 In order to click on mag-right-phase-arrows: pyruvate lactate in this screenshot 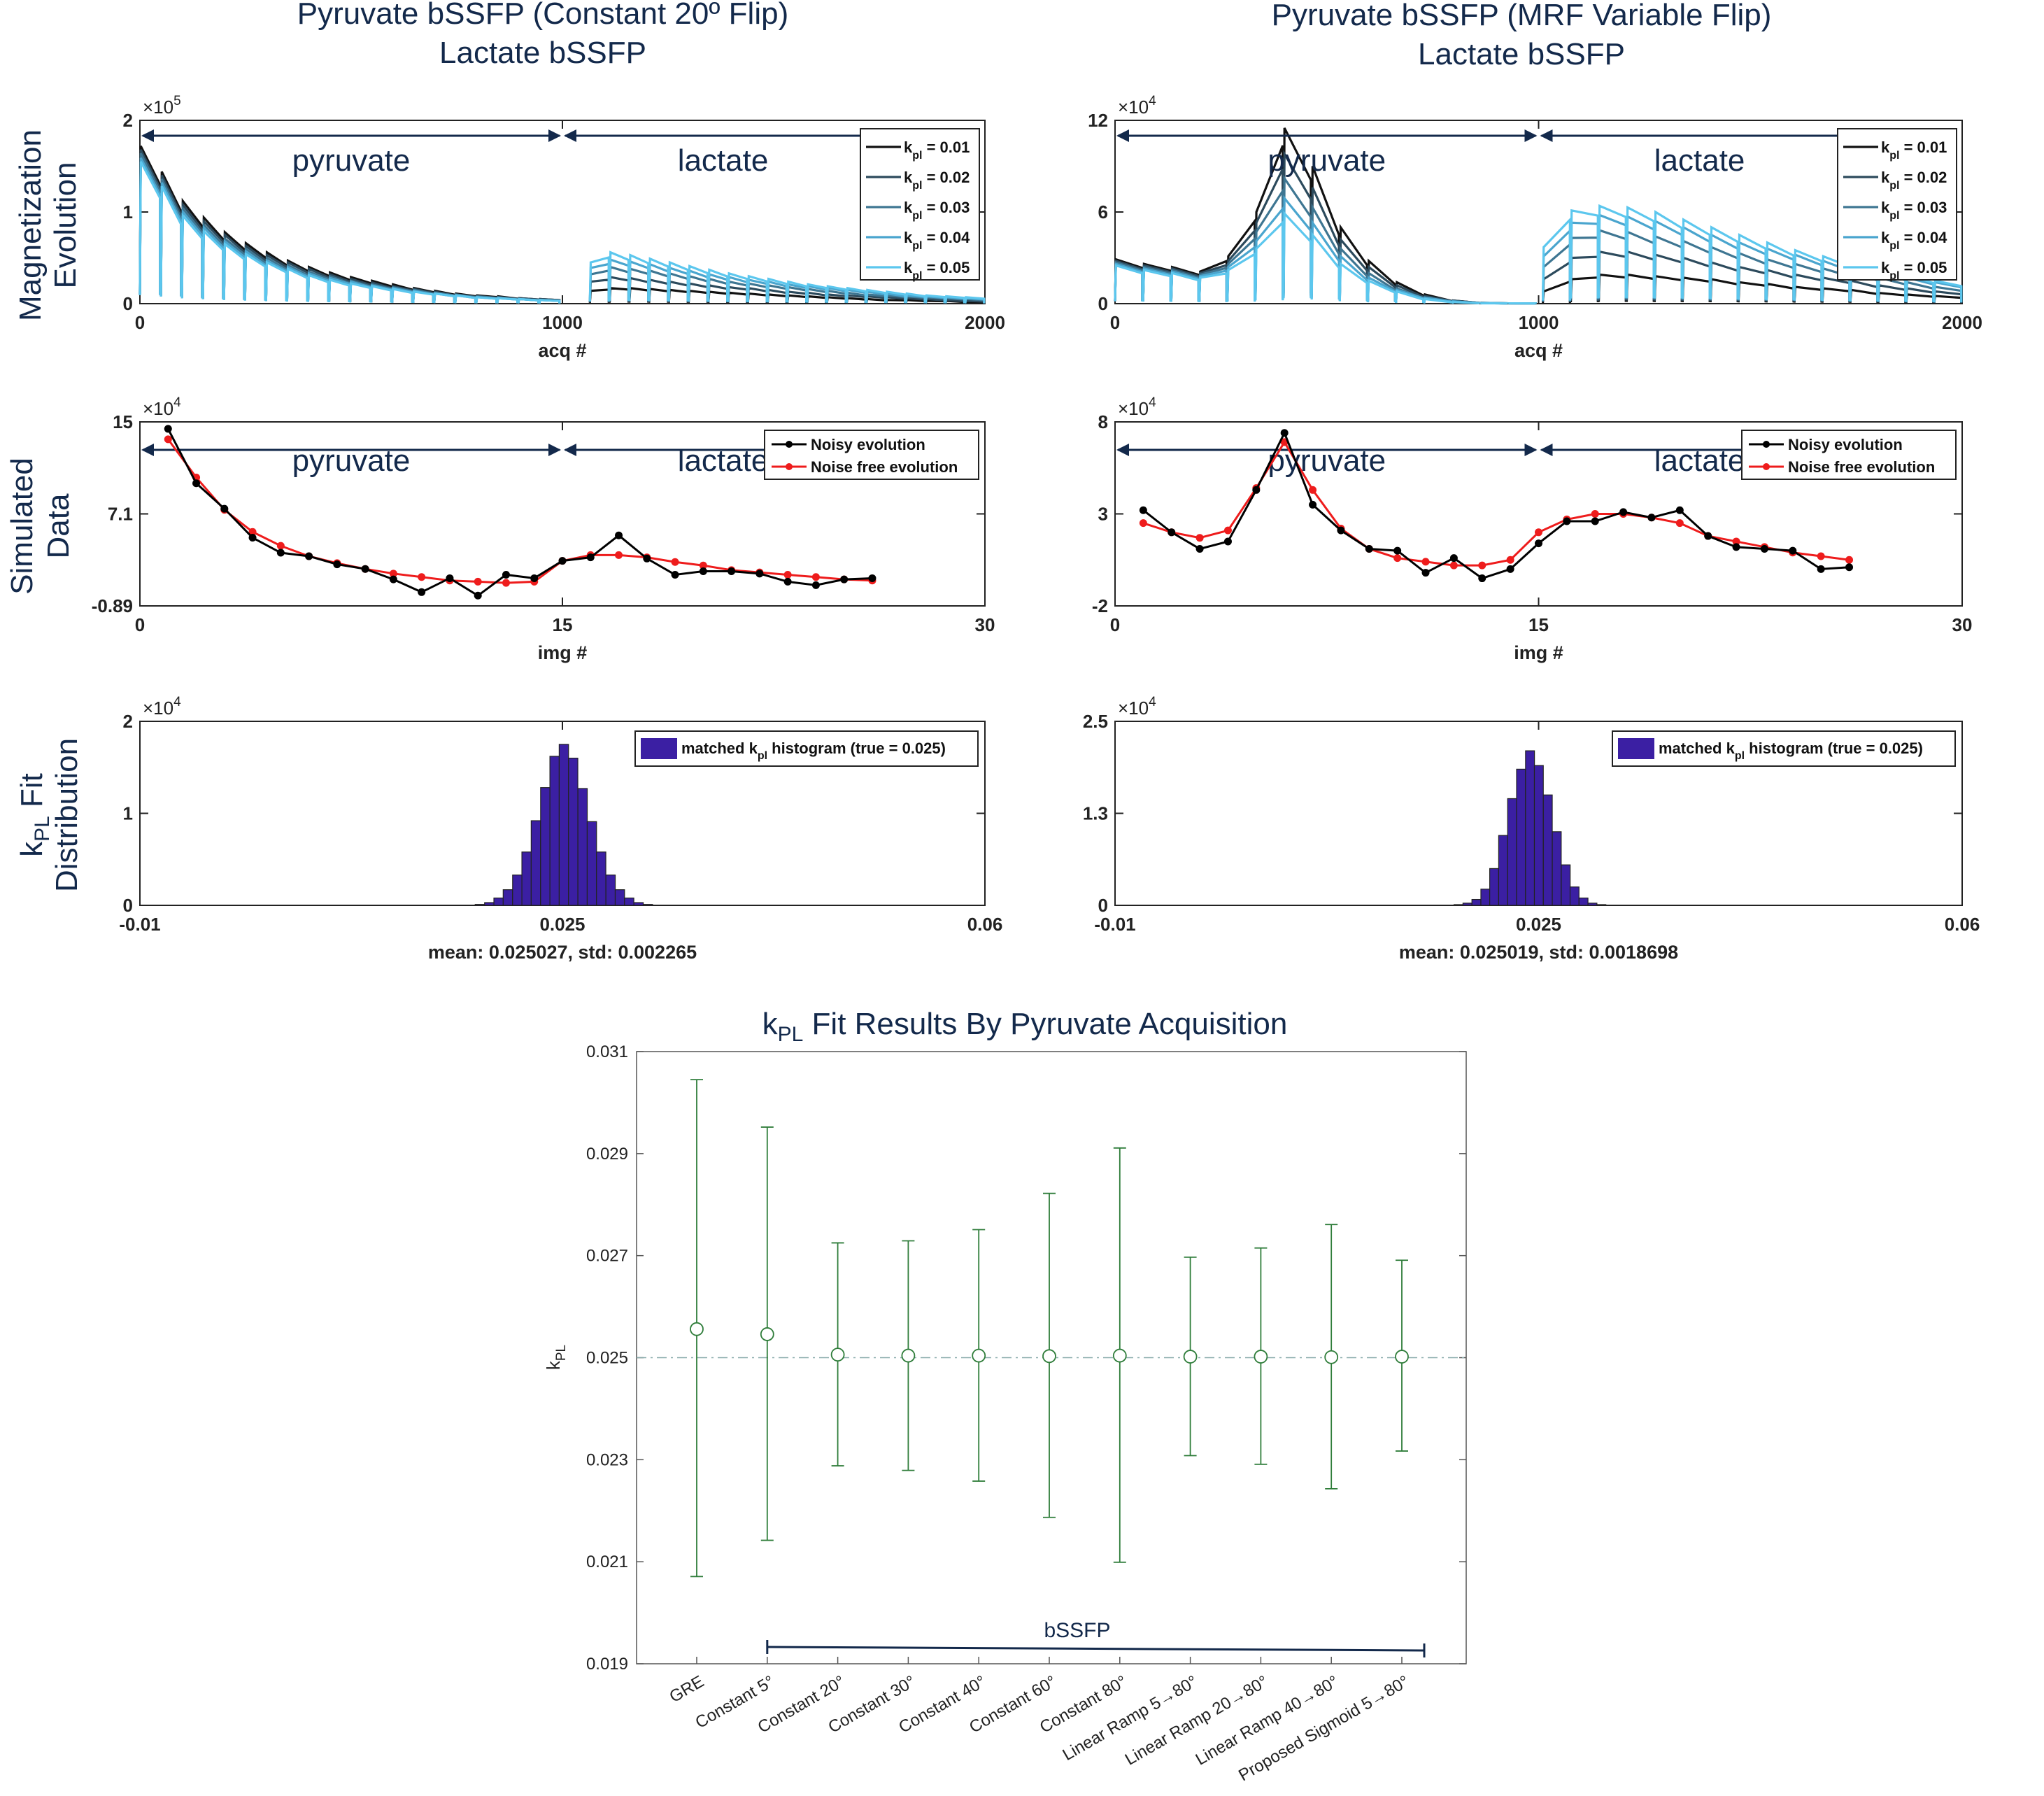, I will do `click(1536, 153)`.